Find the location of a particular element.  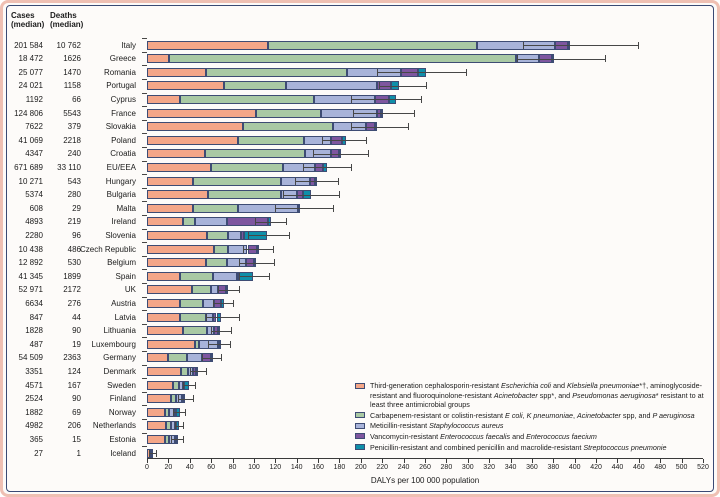

x-axis-line is located at coordinates (425, 458).